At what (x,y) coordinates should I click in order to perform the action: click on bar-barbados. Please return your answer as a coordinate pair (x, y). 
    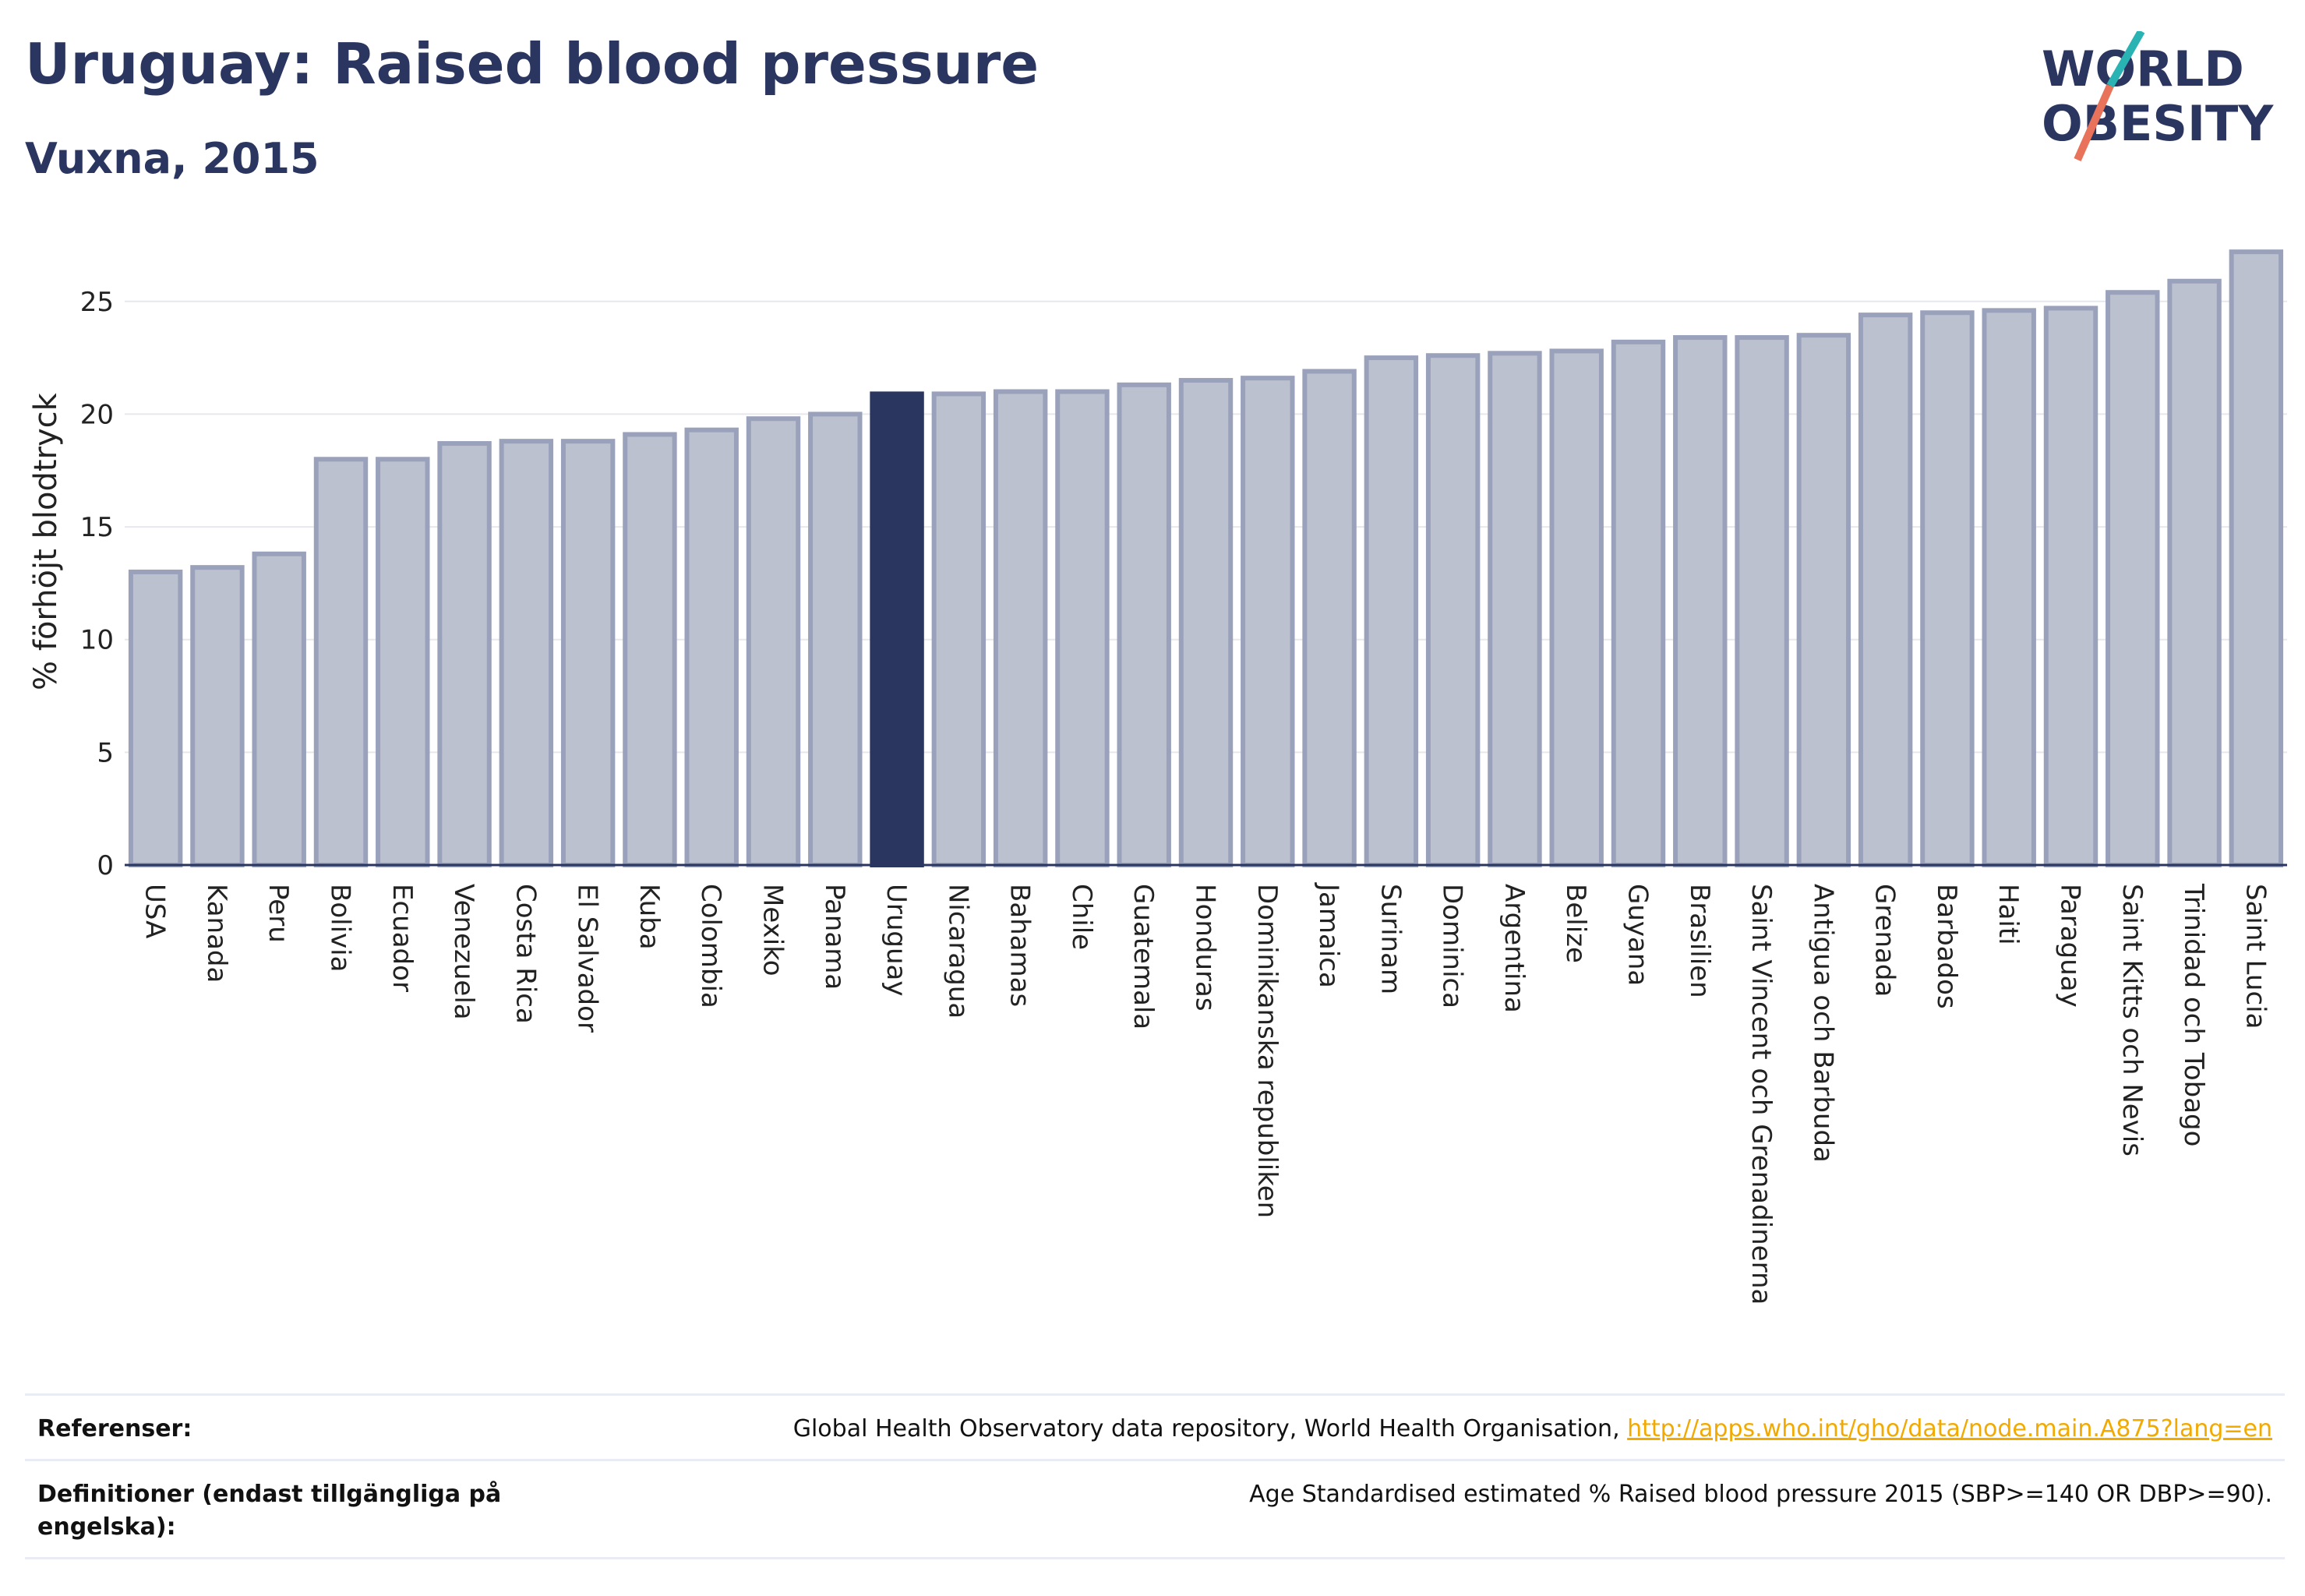
    Looking at the image, I should click on (1947, 588).